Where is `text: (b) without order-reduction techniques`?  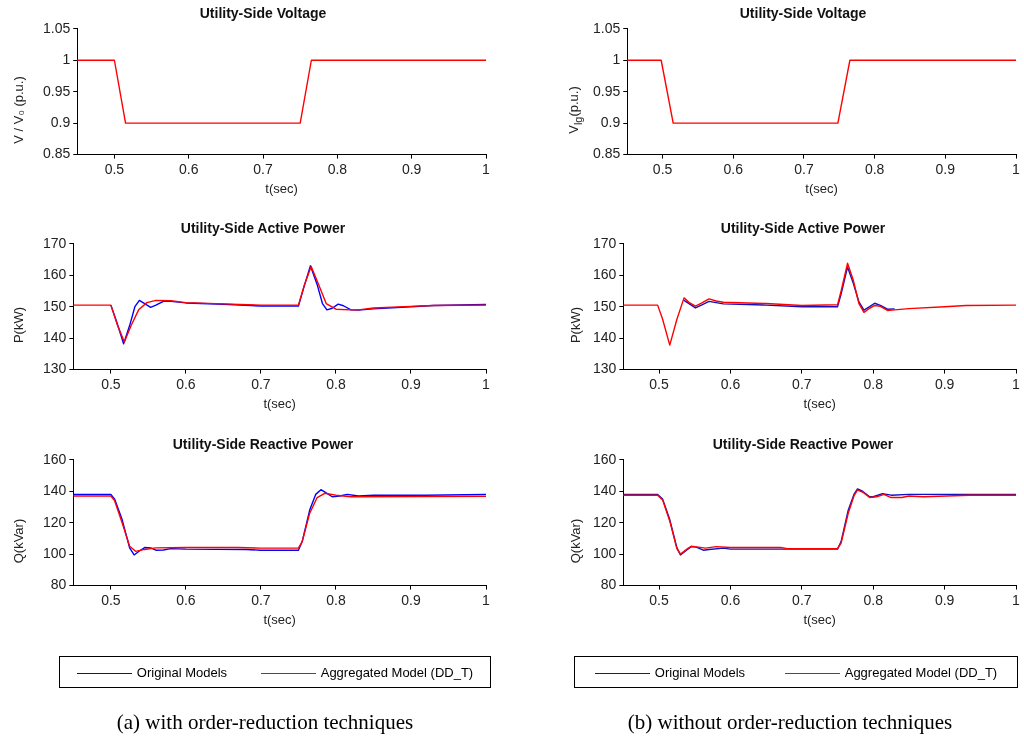 text: (b) without order-reduction techniques is located at coordinates (790, 722).